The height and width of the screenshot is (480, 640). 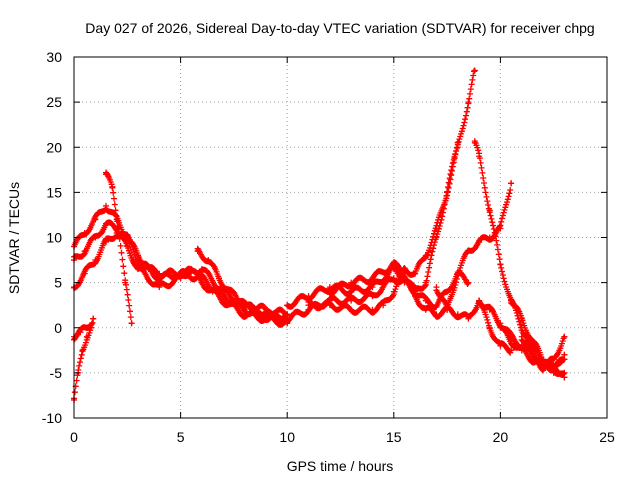 I want to click on y-tick-label: -5, so click(x=56, y=373).